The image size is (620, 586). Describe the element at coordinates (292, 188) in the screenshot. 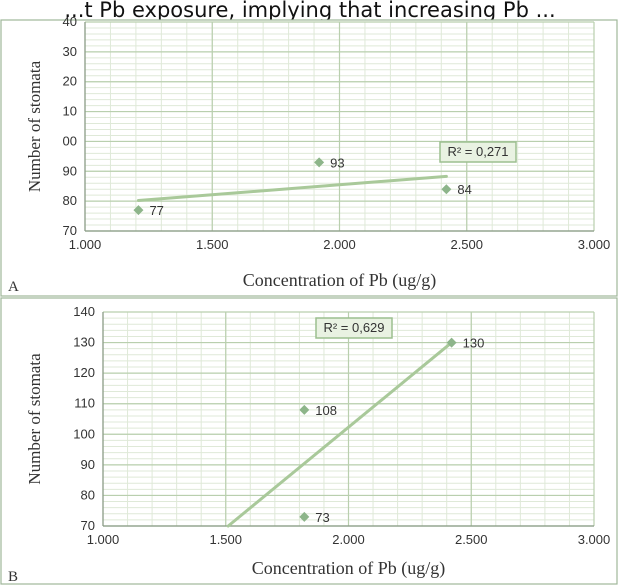

I see `panel-a-trendline` at that location.